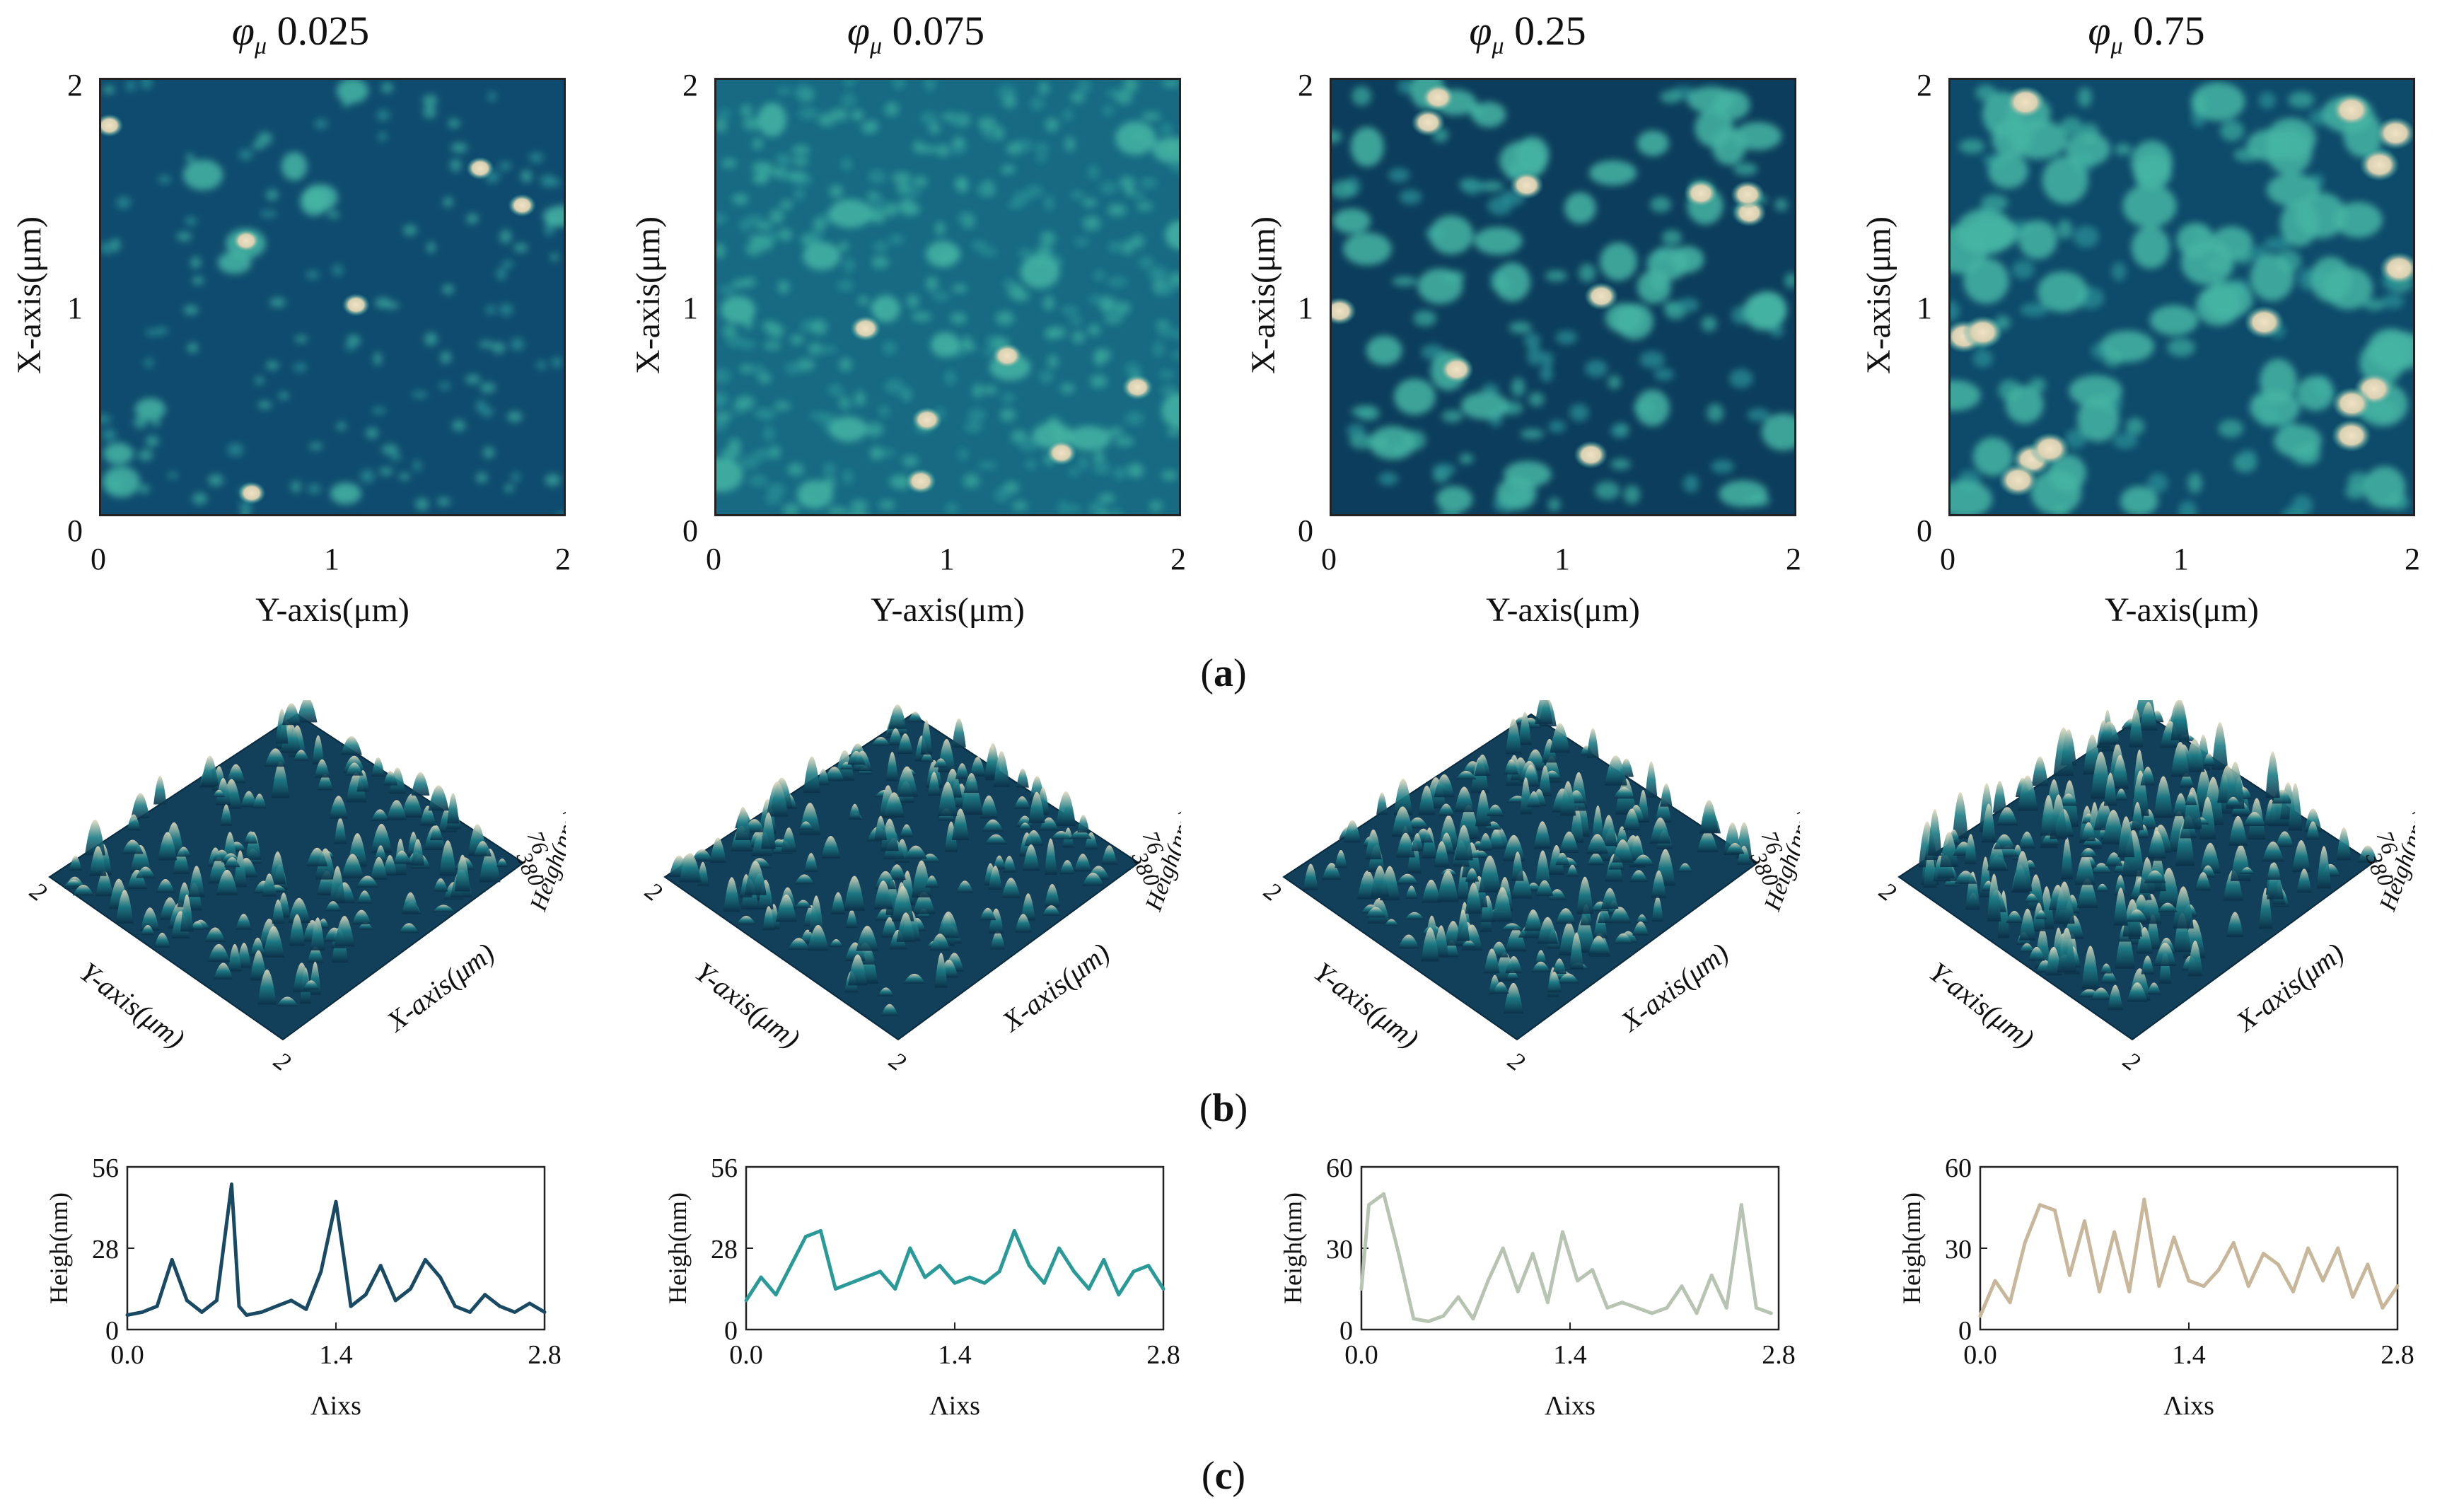  What do you see at coordinates (2189, 1257) in the screenshot?
I see `series-line` at bounding box center [2189, 1257].